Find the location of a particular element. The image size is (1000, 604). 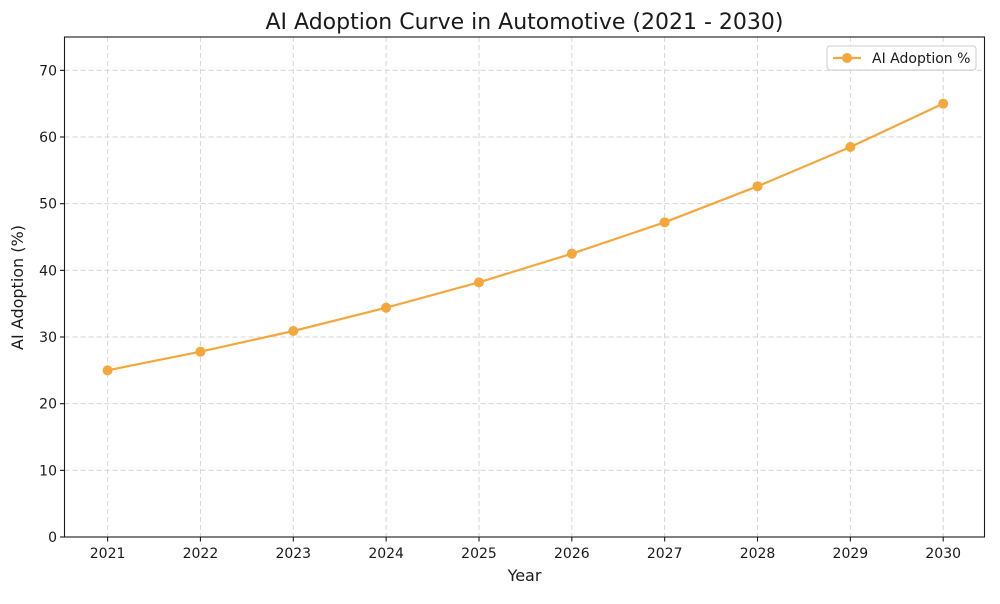

x-axis-label: Year is located at coordinates (524, 575).